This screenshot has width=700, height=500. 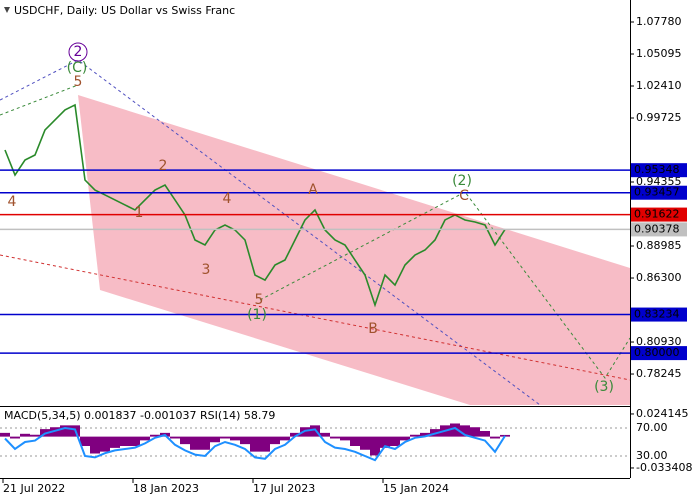 What do you see at coordinates (664, 467) in the screenshot?
I see `y-tick-label: -0.033408` at bounding box center [664, 467].